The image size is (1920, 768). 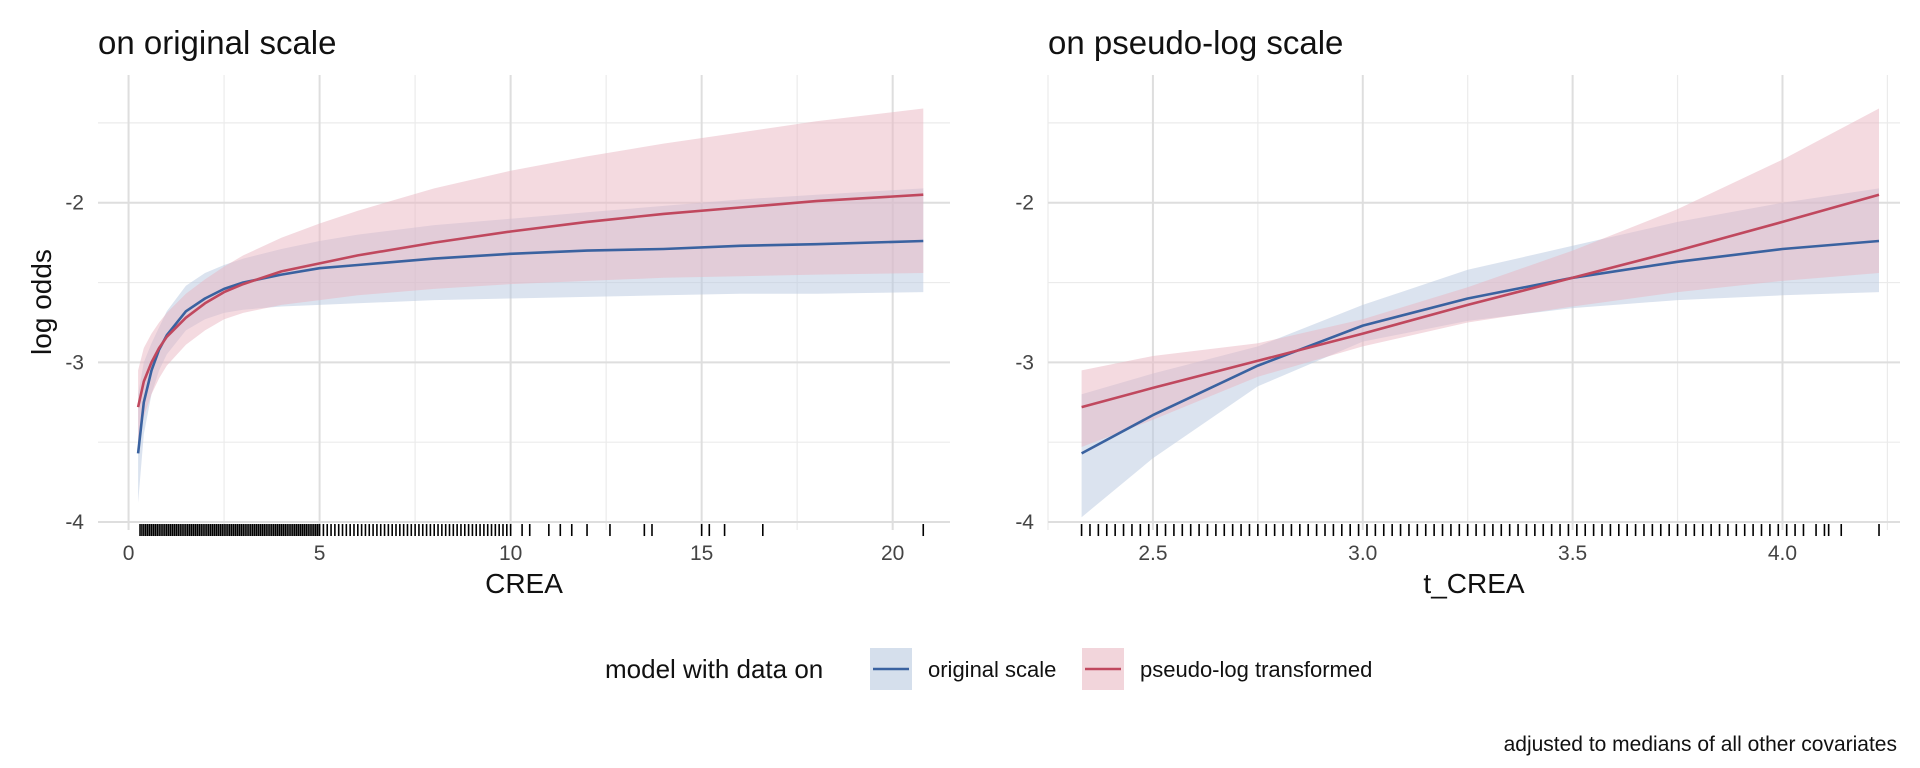 I want to click on legend-item-pseudo-log: pseudo-log transformed, so click(x=1227, y=669).